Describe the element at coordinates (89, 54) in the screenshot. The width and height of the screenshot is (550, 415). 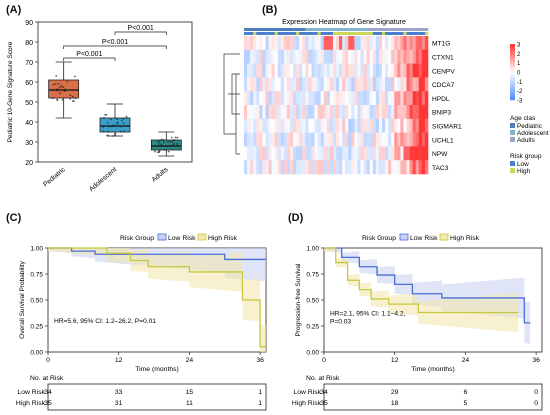
I see `p-value-label: P<0.001` at that location.